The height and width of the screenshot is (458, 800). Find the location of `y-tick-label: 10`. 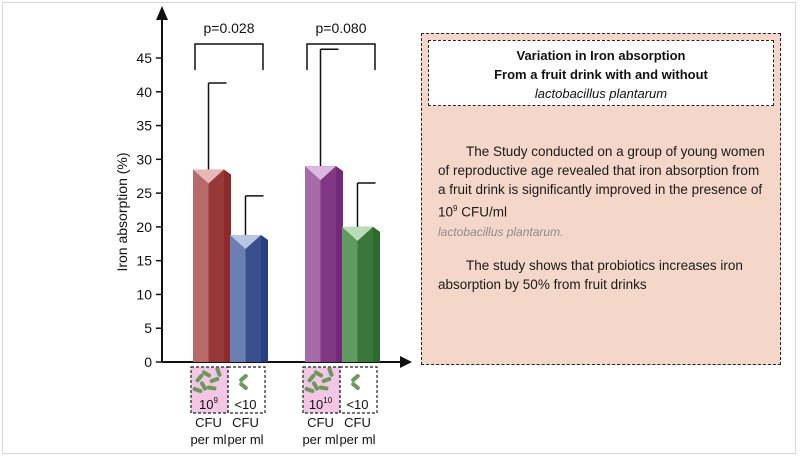

y-tick-label: 10 is located at coordinates (144, 294).